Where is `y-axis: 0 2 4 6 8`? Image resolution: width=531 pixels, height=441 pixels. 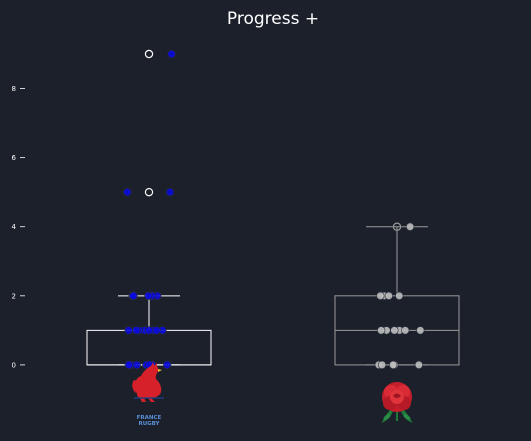
y-axis: 0 2 4 6 8 is located at coordinates (18, 227).